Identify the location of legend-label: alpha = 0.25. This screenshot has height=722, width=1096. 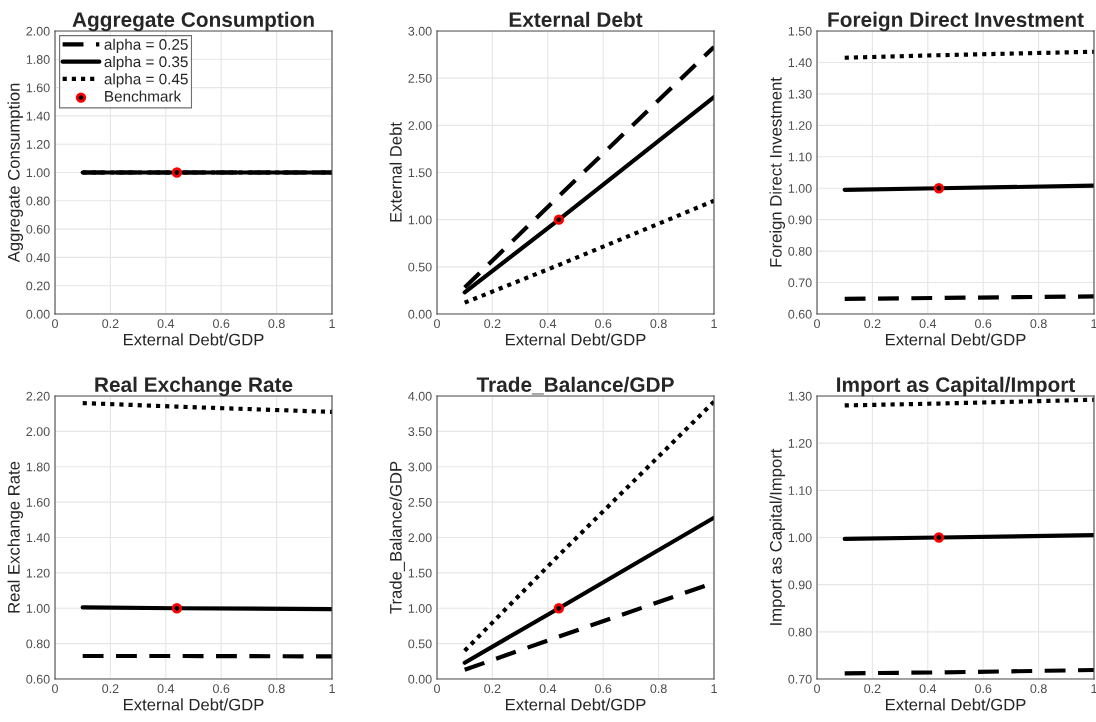
(146, 45).